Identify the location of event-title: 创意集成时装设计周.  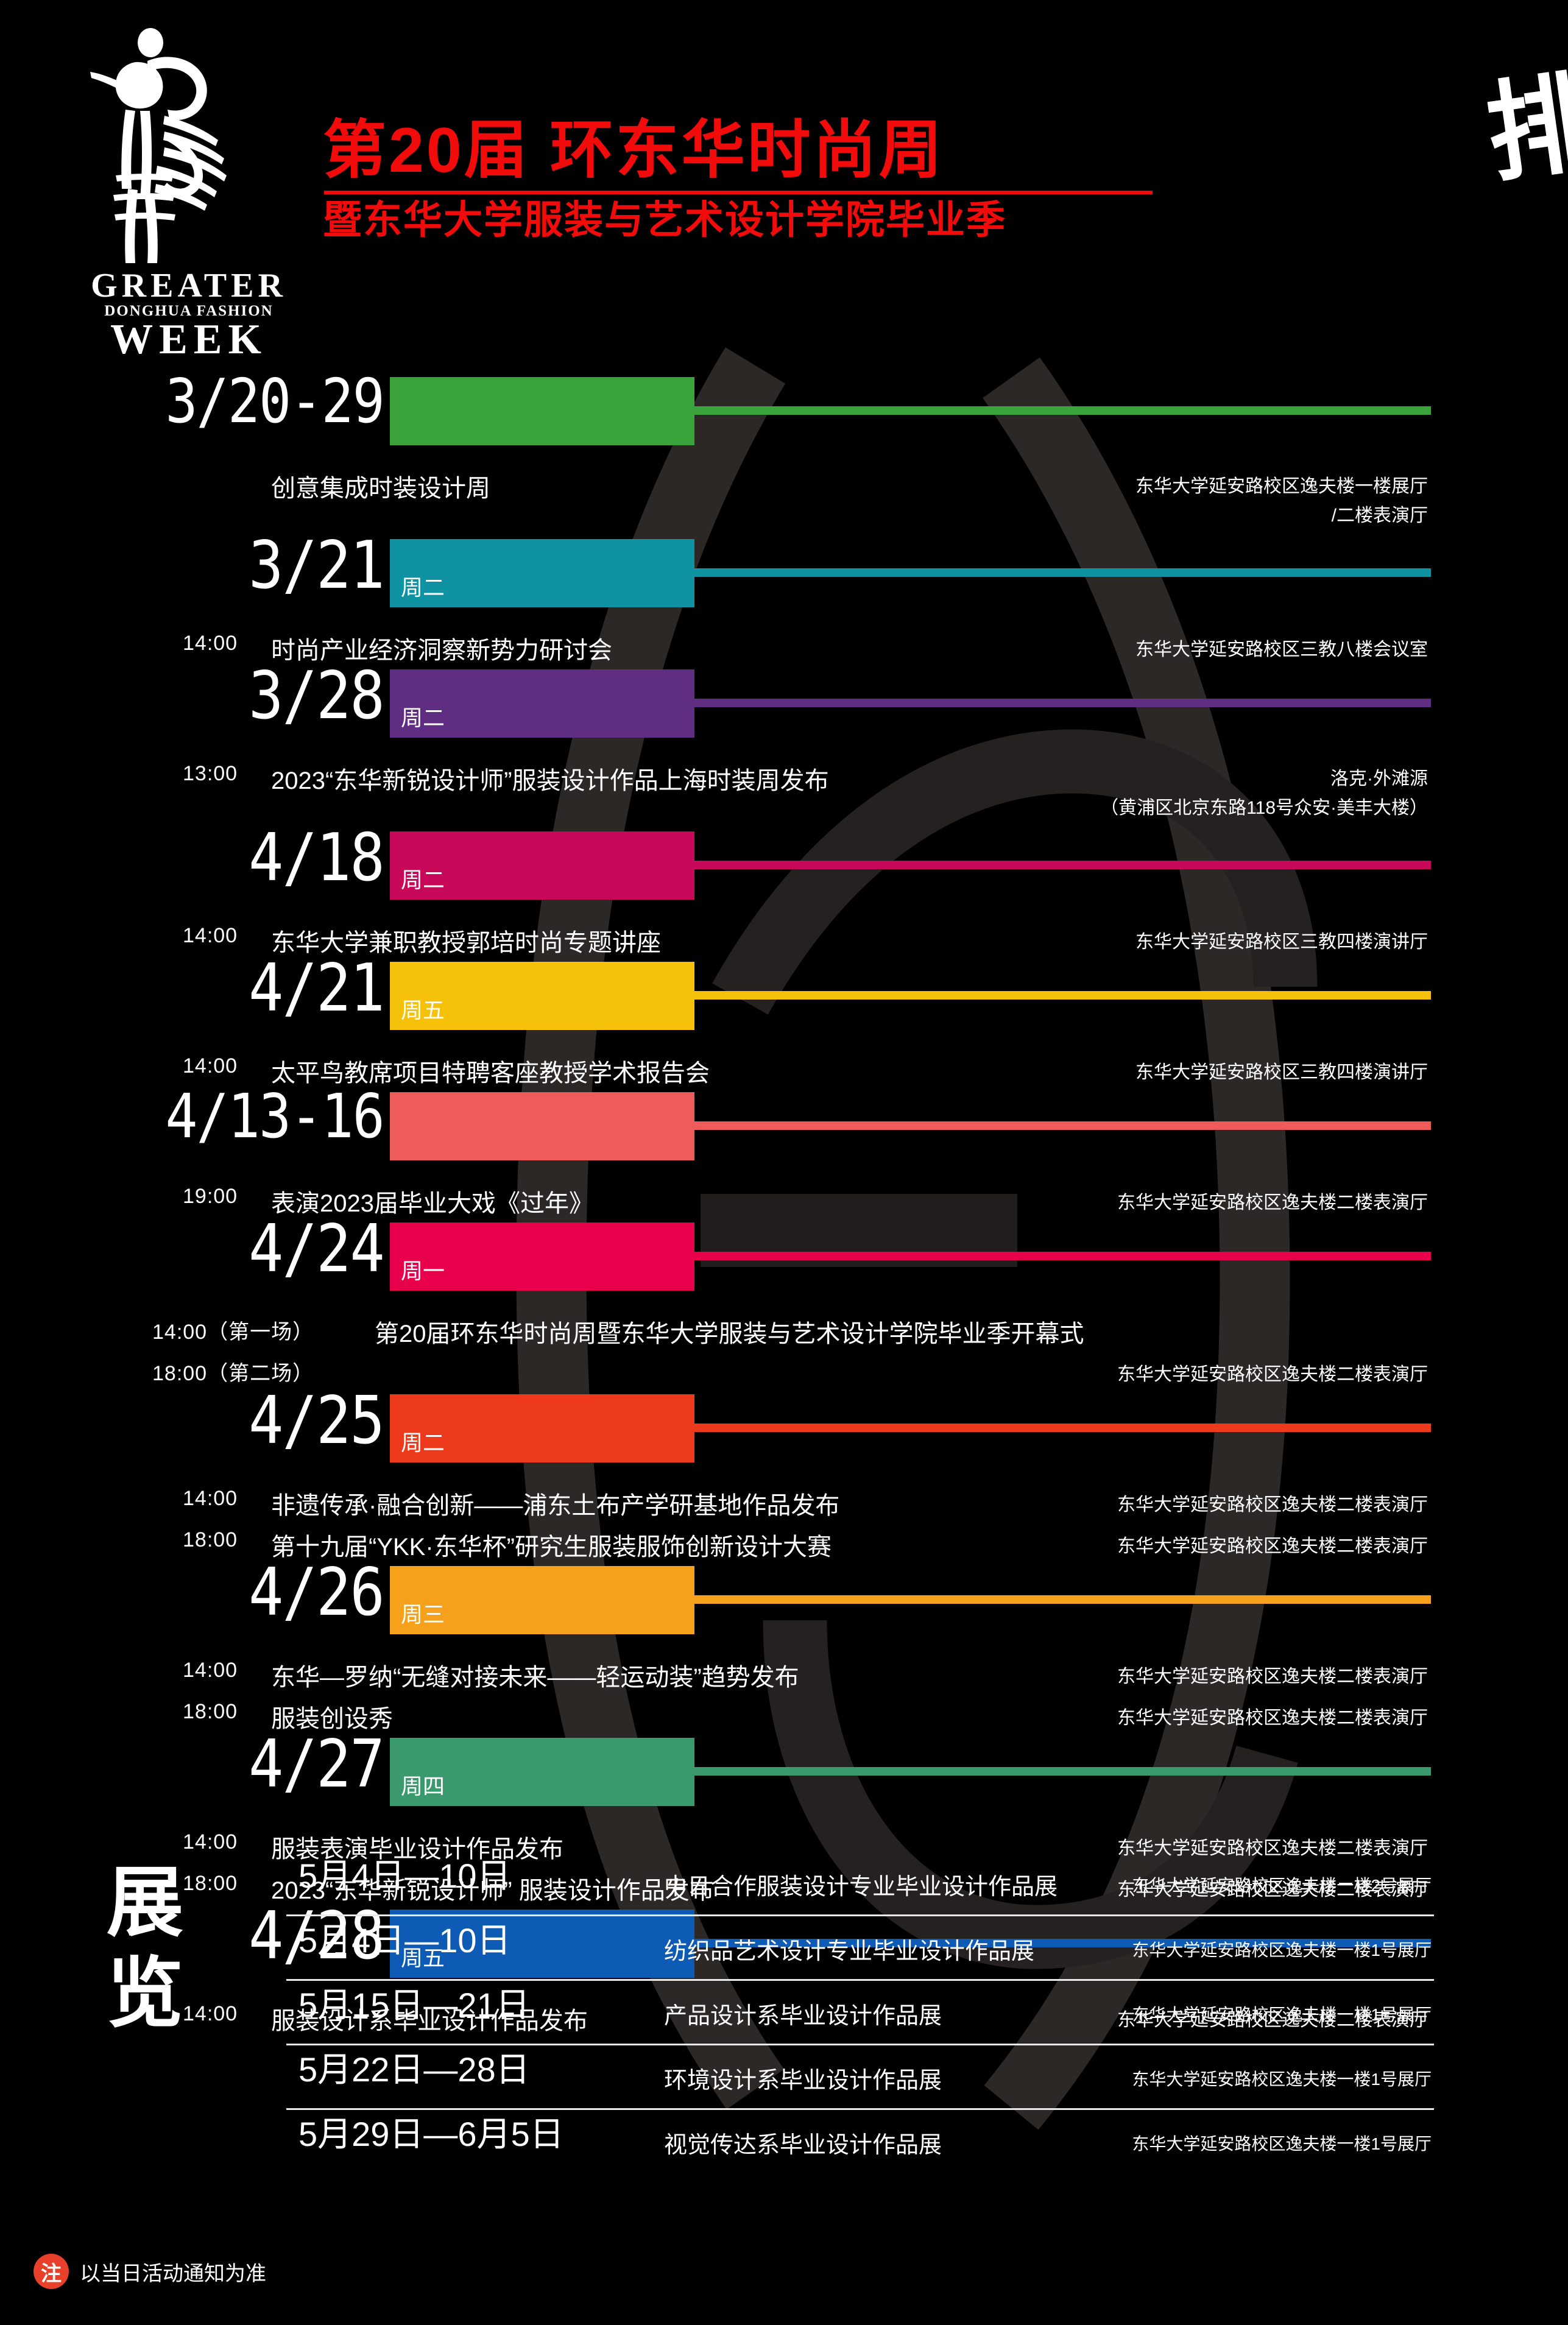
(380, 488).